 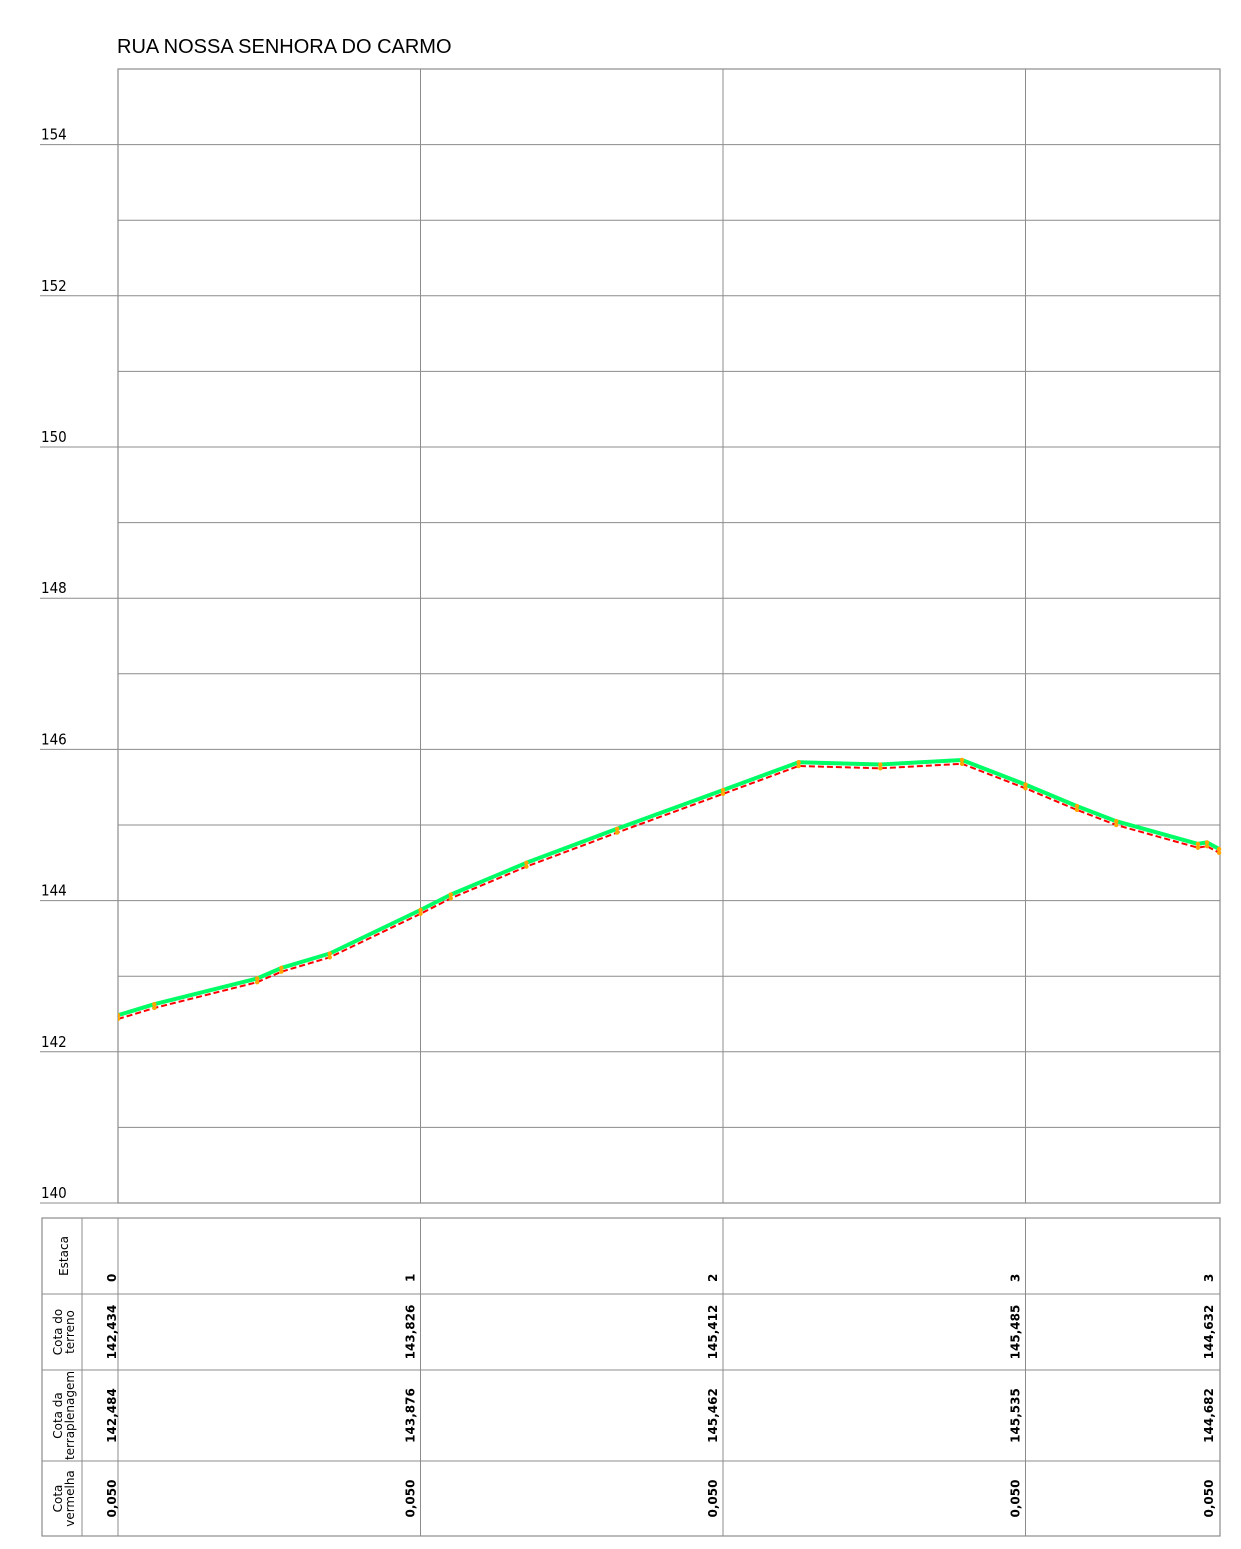 What do you see at coordinates (54, 286) in the screenshot?
I see `y-tick-label: 152` at bounding box center [54, 286].